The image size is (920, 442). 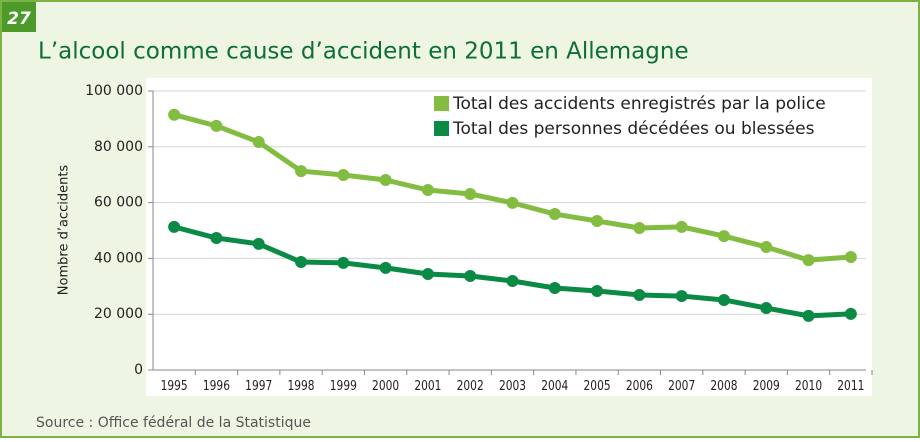 What do you see at coordinates (554, 385) in the screenshot?
I see `x-tick-label: 2004` at bounding box center [554, 385].